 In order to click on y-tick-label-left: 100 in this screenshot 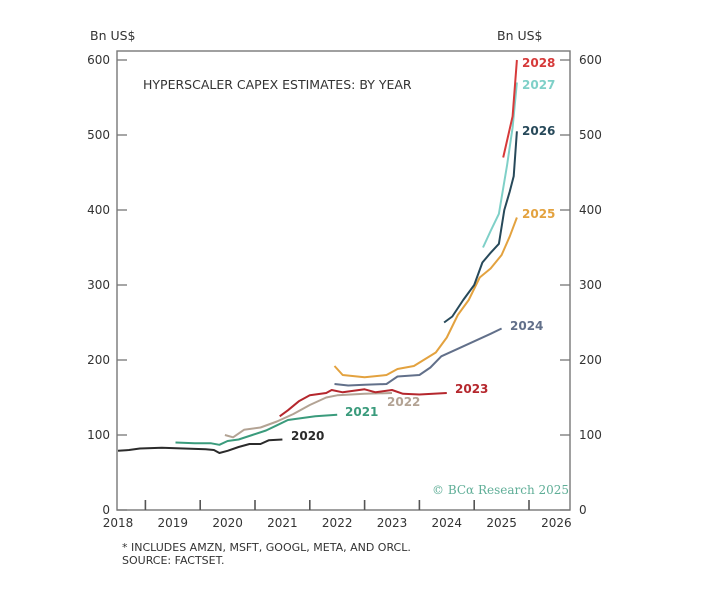, I will do `click(98, 435)`.